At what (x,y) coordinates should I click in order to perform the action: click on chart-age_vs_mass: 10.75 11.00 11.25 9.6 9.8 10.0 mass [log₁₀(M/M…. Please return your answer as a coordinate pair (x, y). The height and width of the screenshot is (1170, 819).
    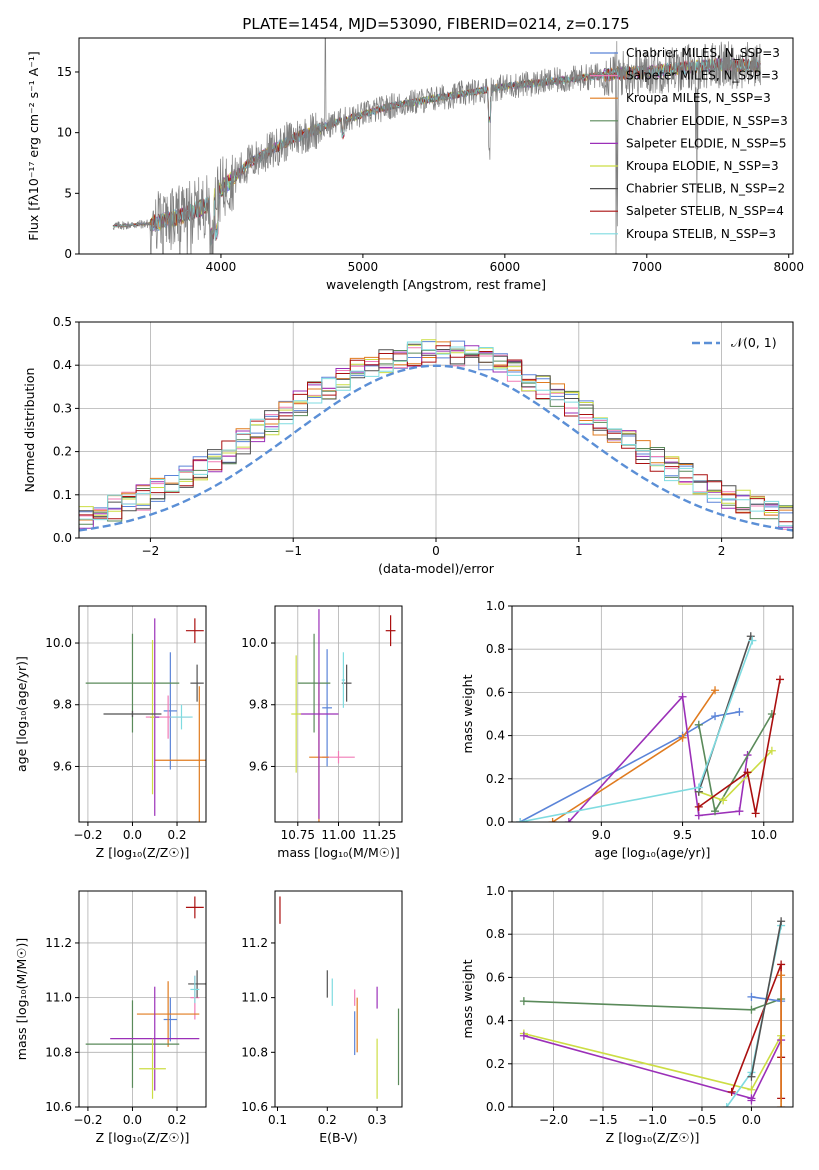
    Looking at the image, I should click on (322, 732).